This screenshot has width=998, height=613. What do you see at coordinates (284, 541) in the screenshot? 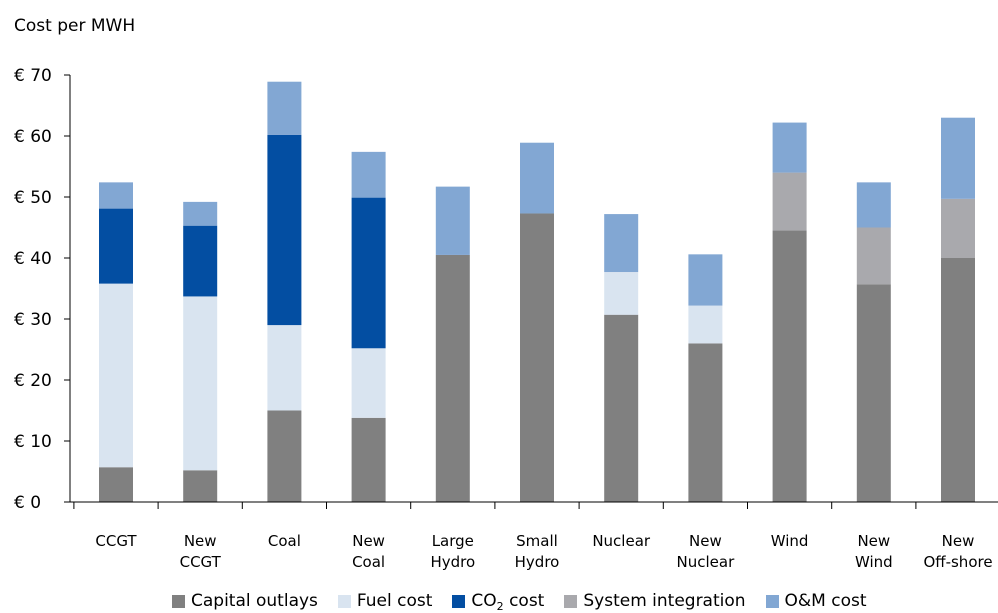
I see `x-tick-label: Coal` at bounding box center [284, 541].